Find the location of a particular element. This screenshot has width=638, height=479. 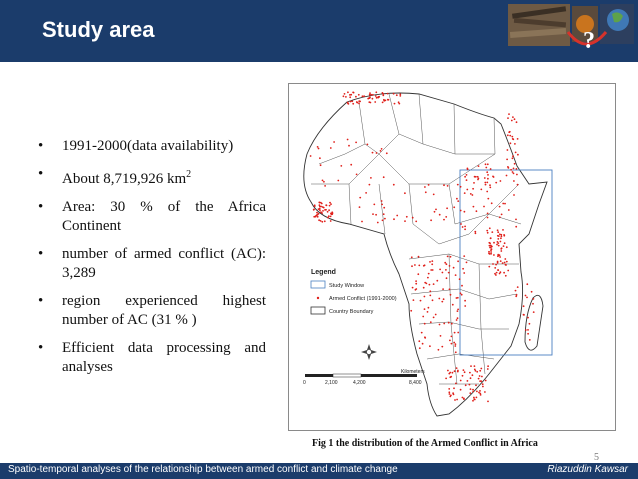

fire-photo-detail is located at coordinates (585, 24).